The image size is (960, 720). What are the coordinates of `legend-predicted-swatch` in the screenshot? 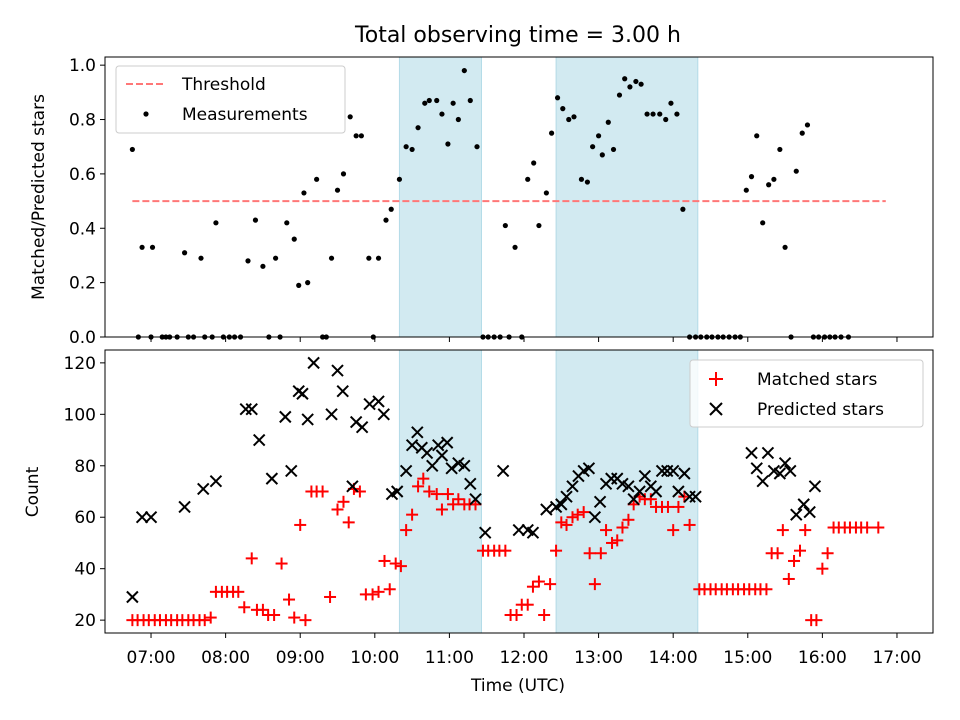 It's located at (716, 409).